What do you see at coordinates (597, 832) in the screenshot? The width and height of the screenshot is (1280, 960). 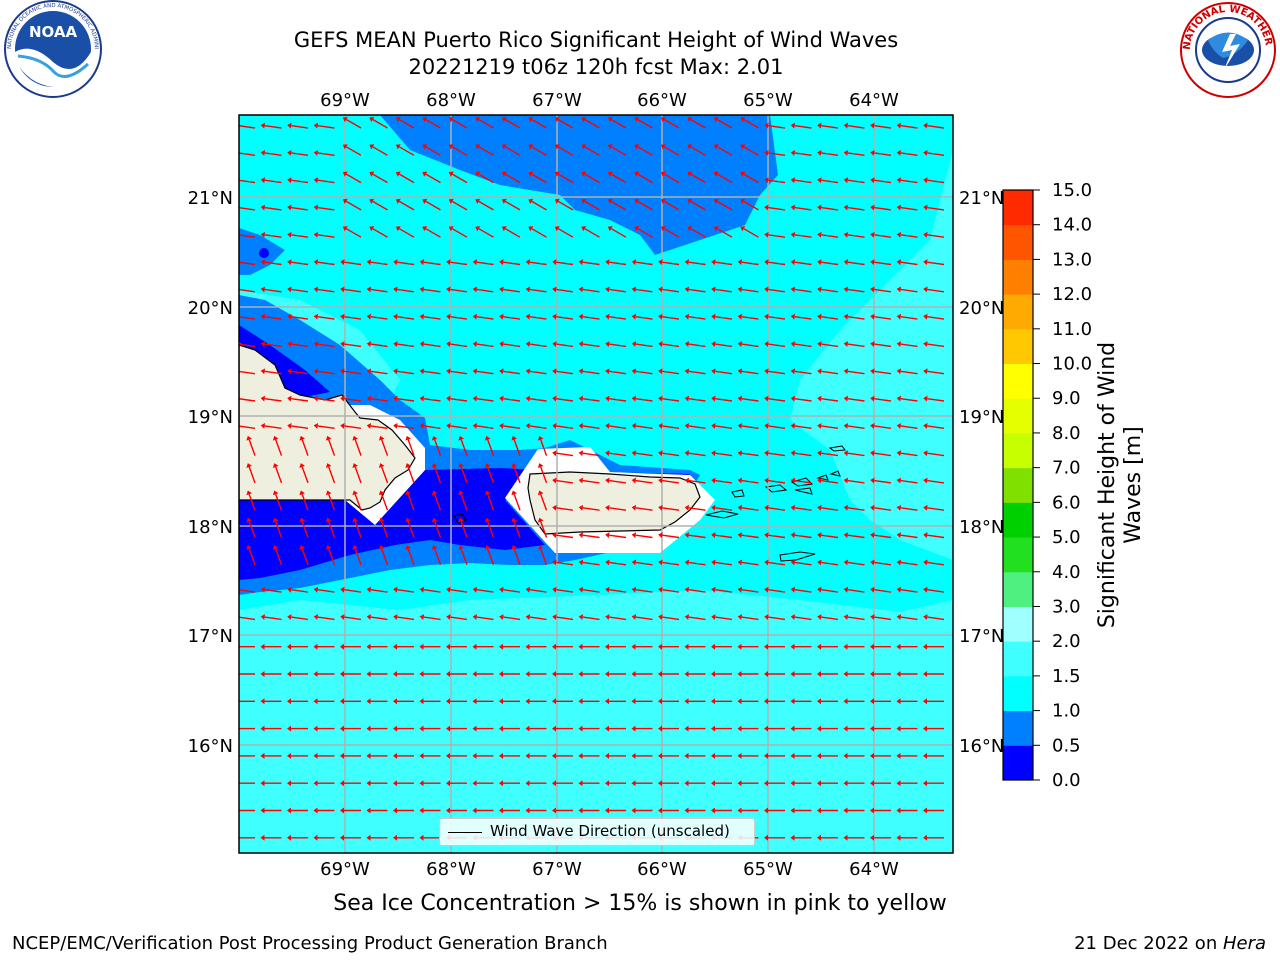 I see `arrow-legend: Wind Wave Direction (unscaled)` at bounding box center [597, 832].